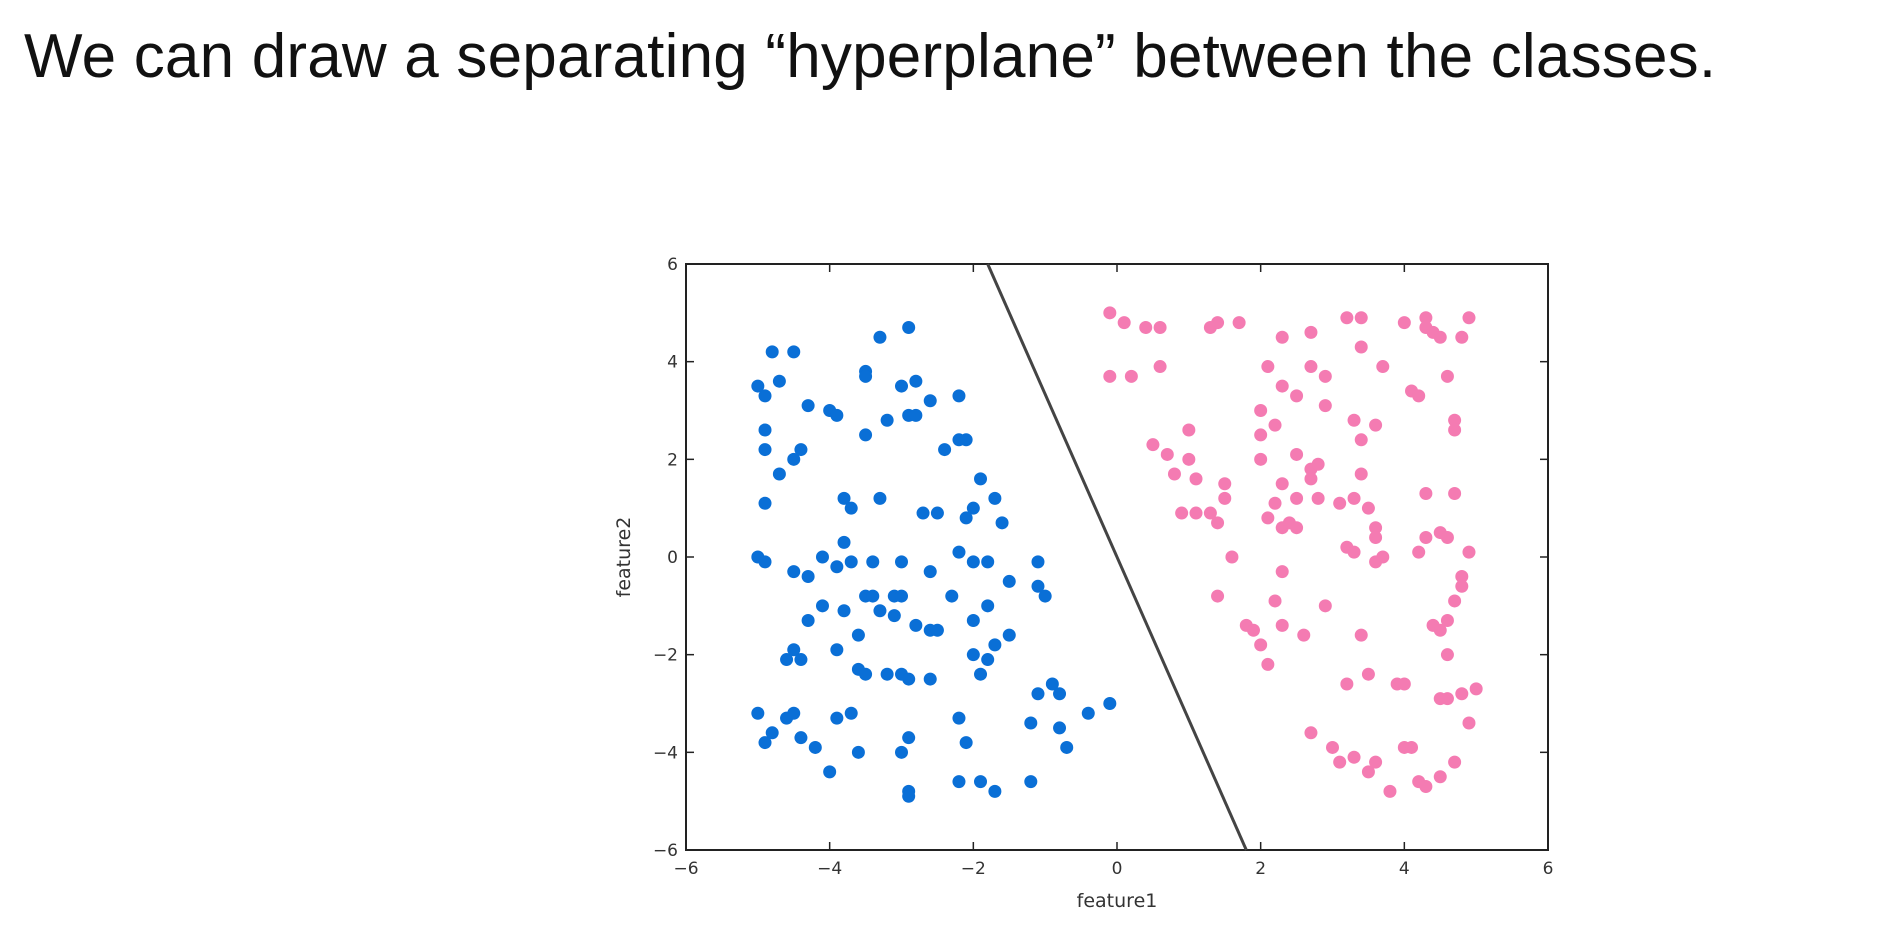 The height and width of the screenshot is (928, 1904). What do you see at coordinates (624, 557) in the screenshot?
I see `y-axis-label: feature2` at bounding box center [624, 557].